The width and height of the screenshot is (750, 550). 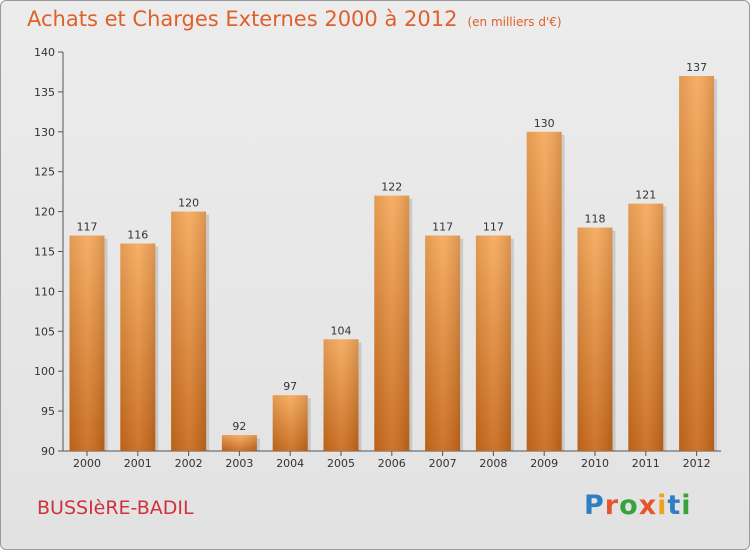 What do you see at coordinates (44, 252) in the screenshot?
I see `y-tick-label: 115` at bounding box center [44, 252].